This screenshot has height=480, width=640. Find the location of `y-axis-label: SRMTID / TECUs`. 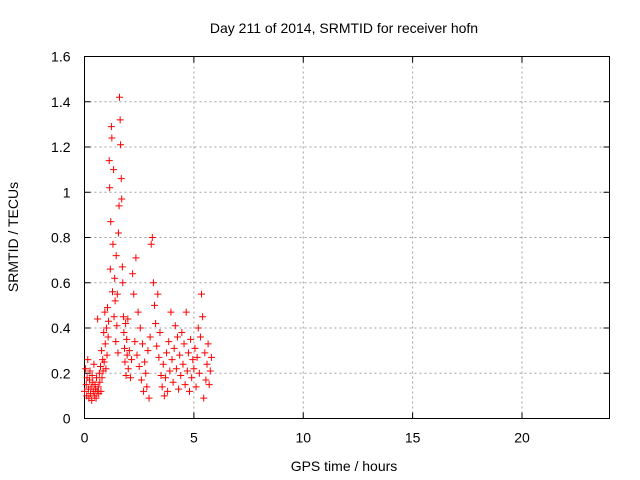

y-axis-label: SRMTID / TECUs is located at coordinates (13, 237).